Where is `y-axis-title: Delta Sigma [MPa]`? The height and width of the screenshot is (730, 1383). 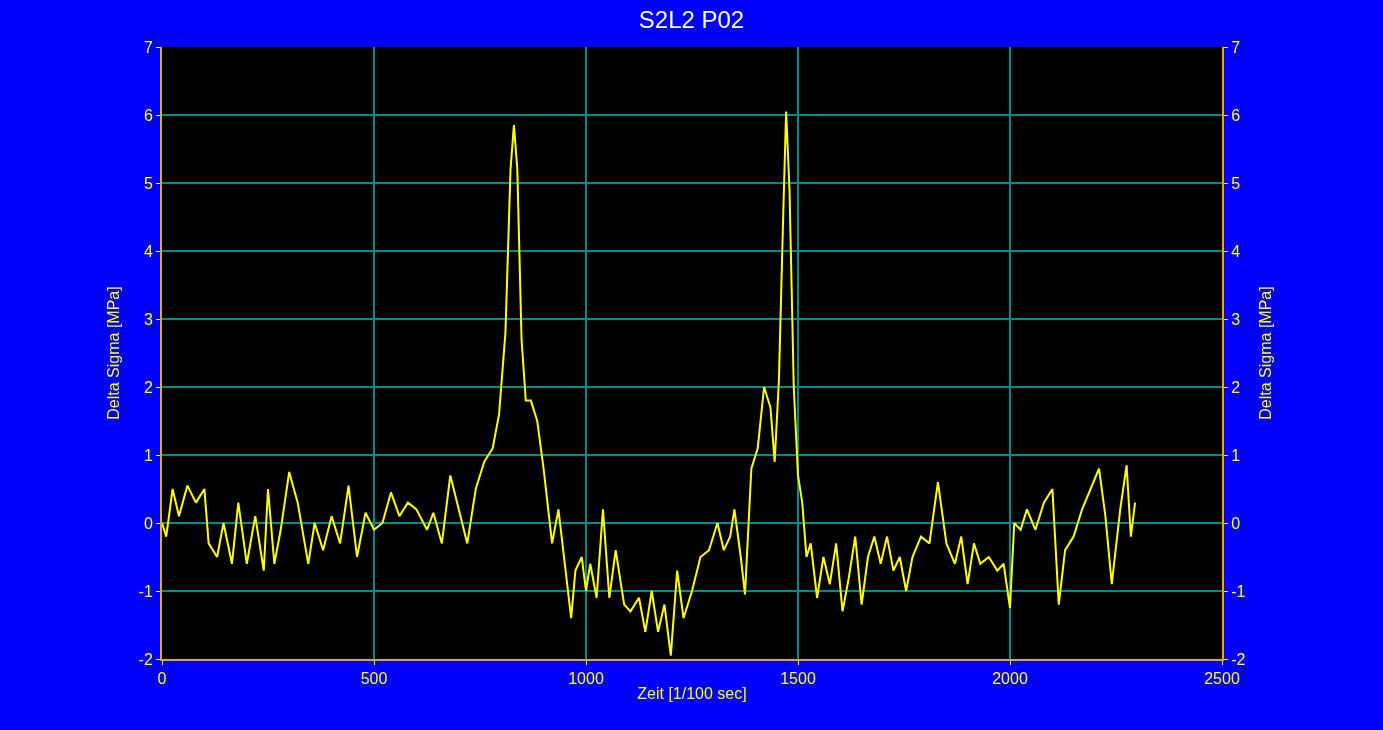
y-axis-title: Delta Sigma [MPa] is located at coordinates (113, 353).